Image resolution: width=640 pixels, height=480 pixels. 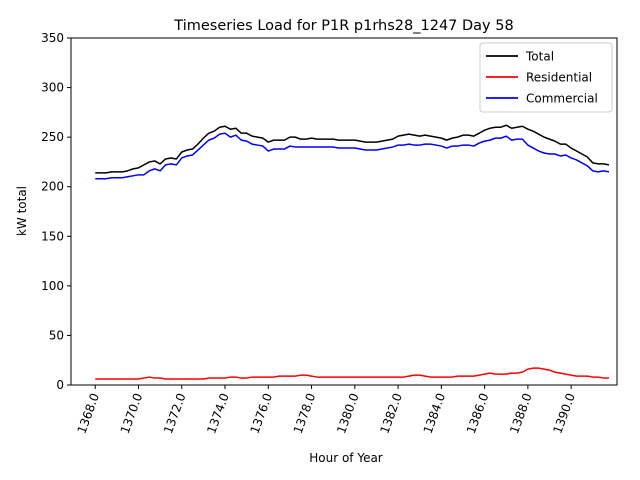 What do you see at coordinates (60, 385) in the screenshot?
I see `y-tick-label: 0` at bounding box center [60, 385].